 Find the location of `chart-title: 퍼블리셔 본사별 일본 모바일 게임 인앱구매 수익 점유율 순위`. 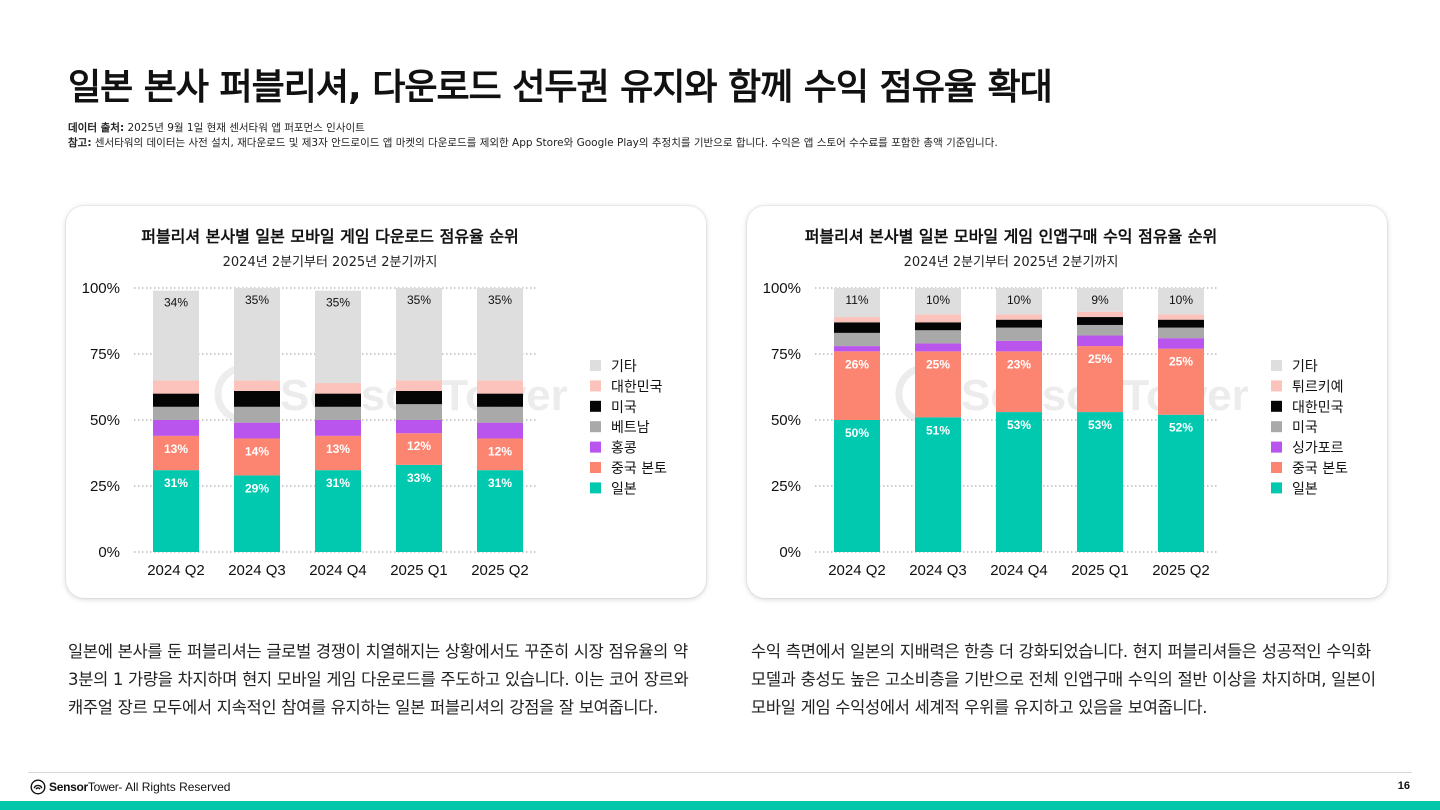

chart-title: 퍼블리셔 본사별 일본 모바일 게임 인앱구매 수익 점유율 순위 is located at coordinates (1011, 236).